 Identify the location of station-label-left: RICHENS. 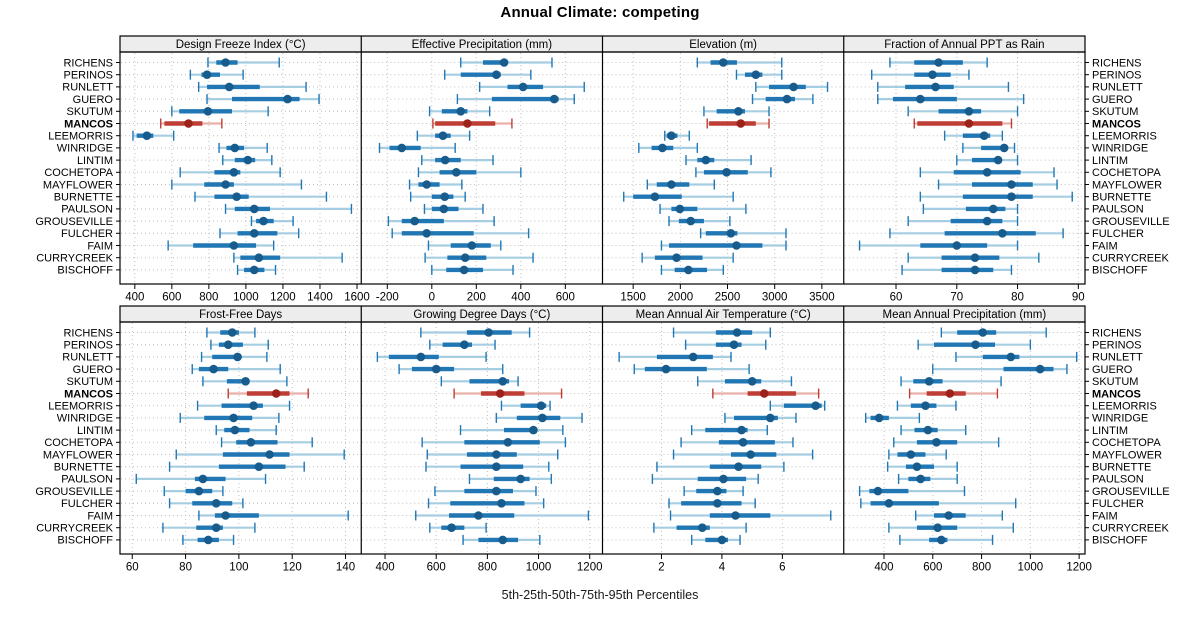
(88, 333).